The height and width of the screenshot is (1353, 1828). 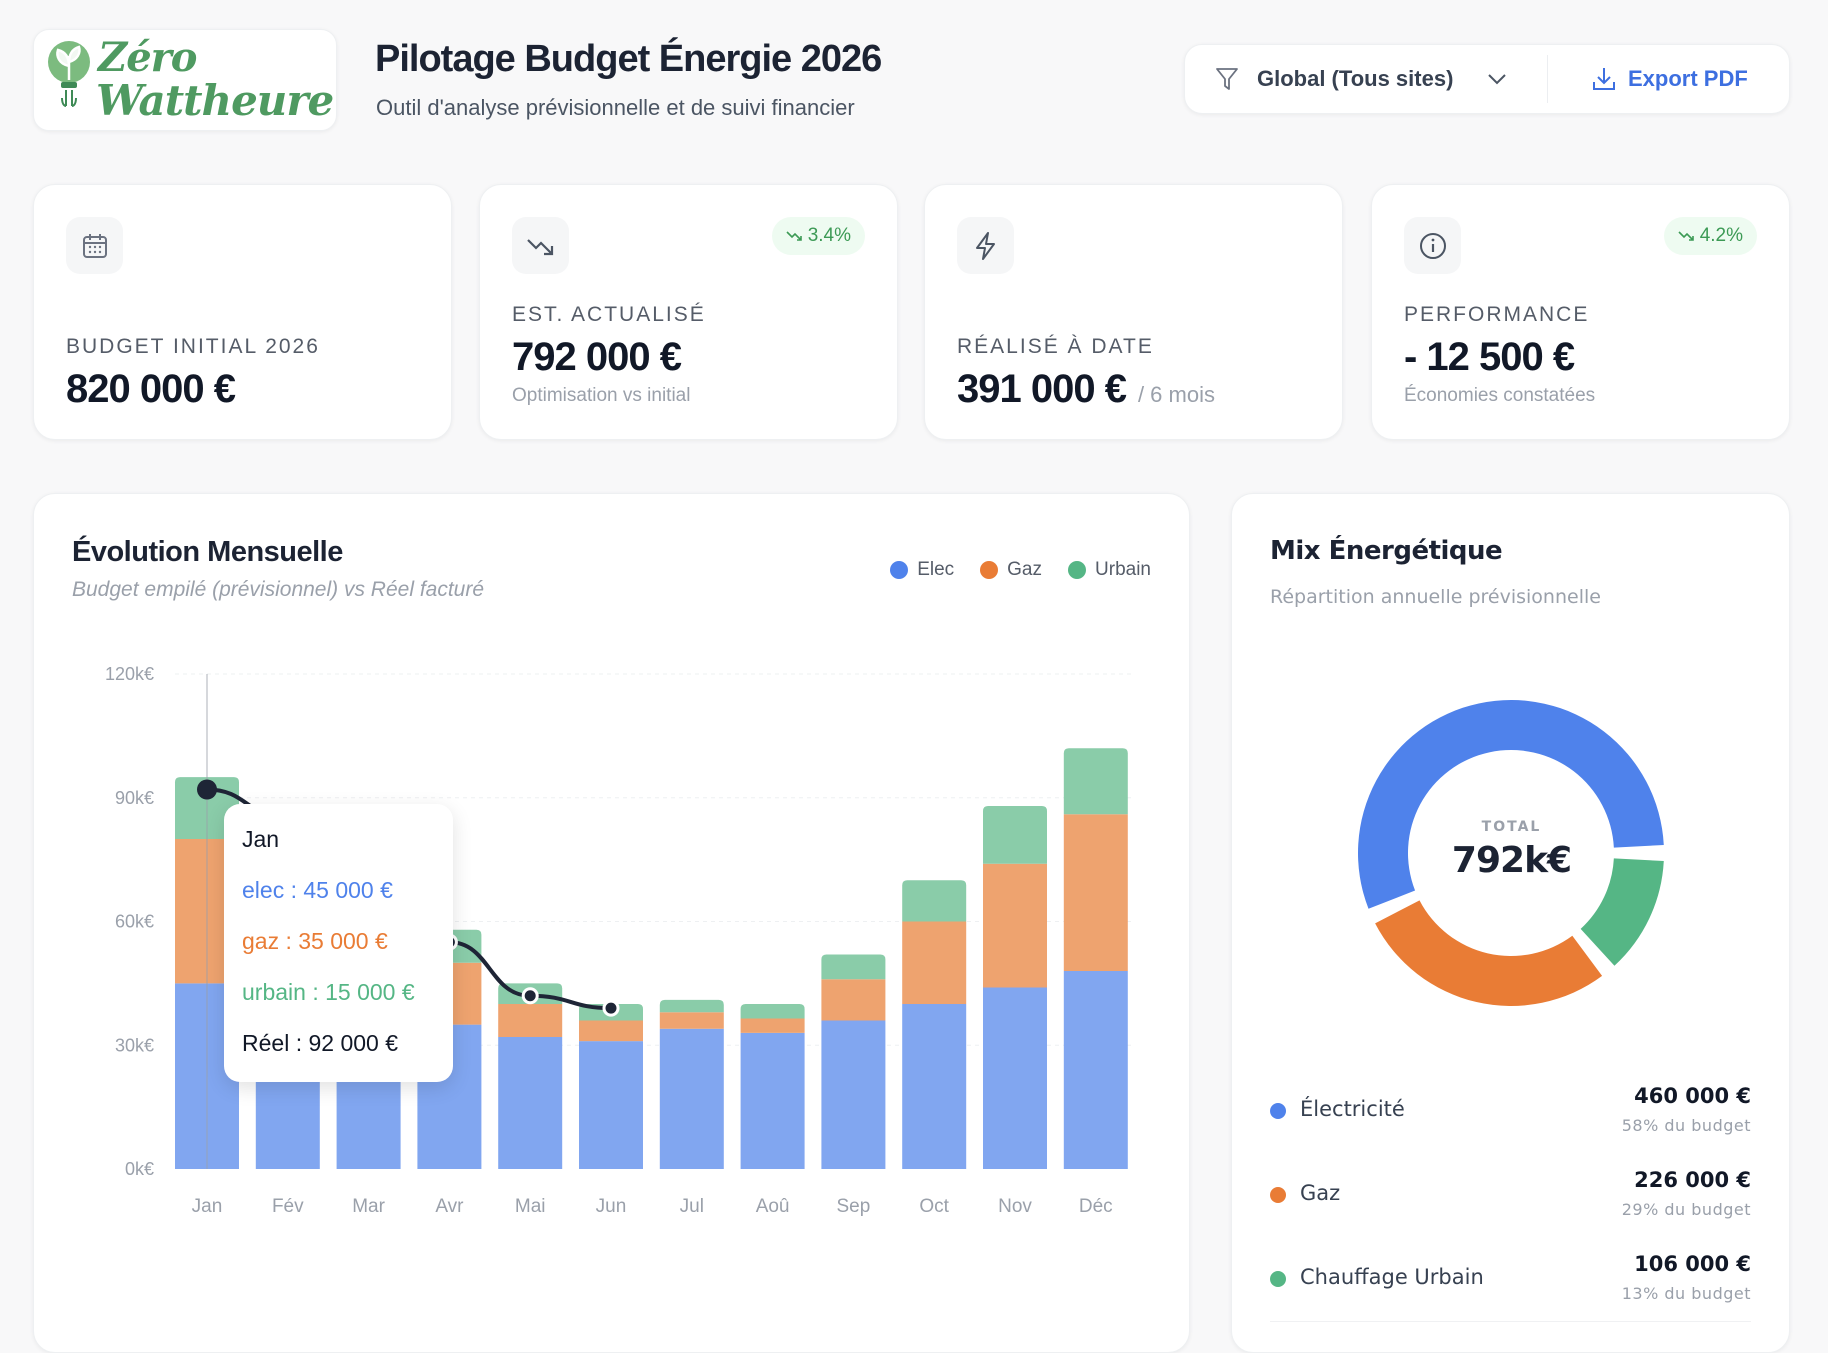 I want to click on site-filter-select: Global (Tous sites), so click(x=1366, y=79).